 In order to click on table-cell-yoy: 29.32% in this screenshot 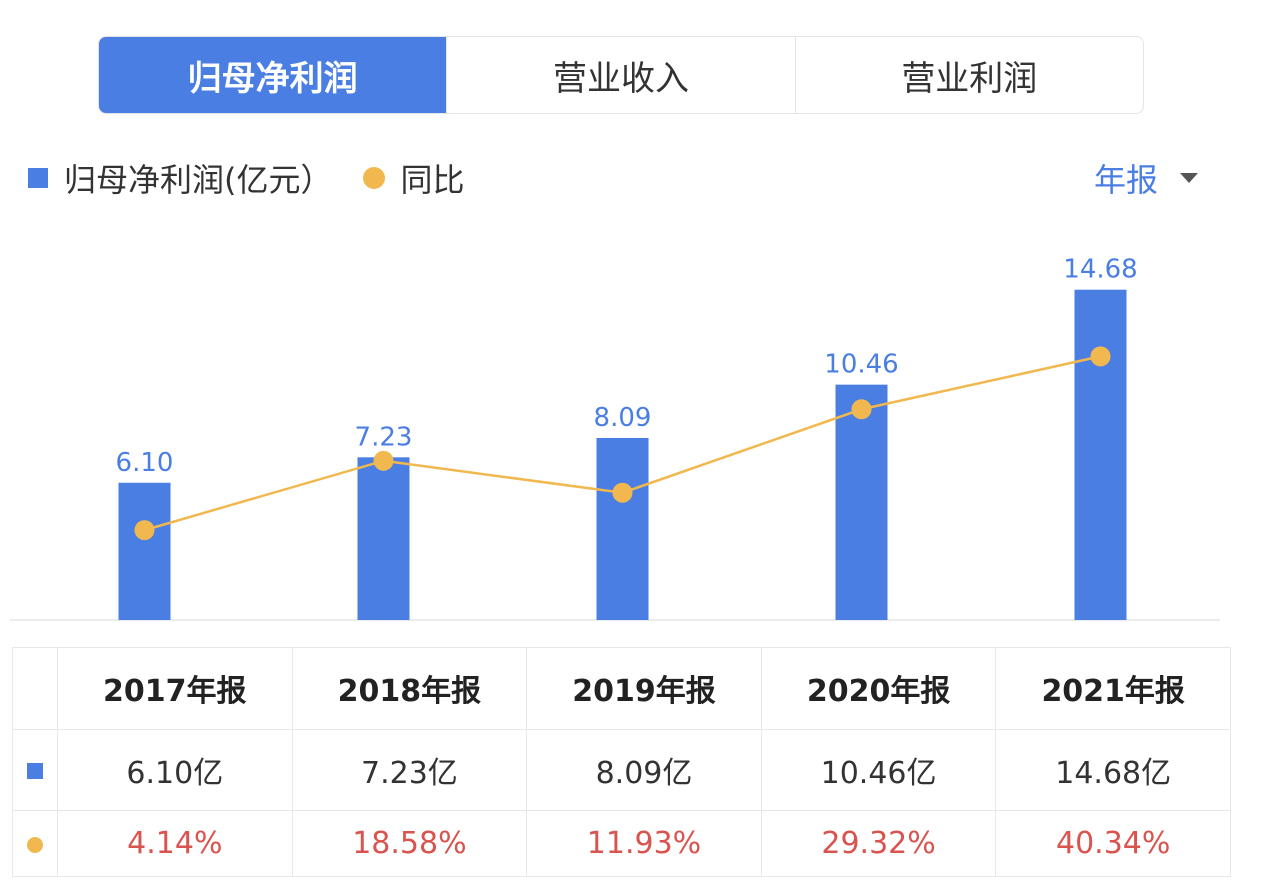, I will do `click(878, 843)`.